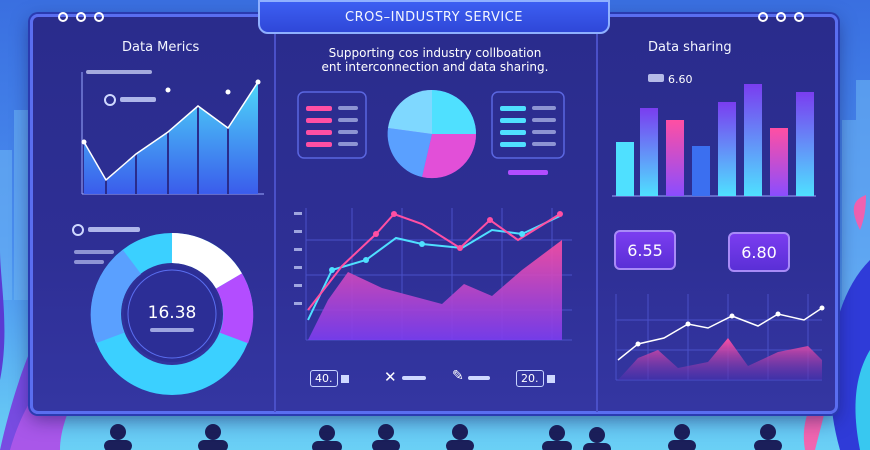  Describe the element at coordinates (435, 53) in the screenshot. I see `center-subheading-line-1: Supporting cos industry collboation` at that location.